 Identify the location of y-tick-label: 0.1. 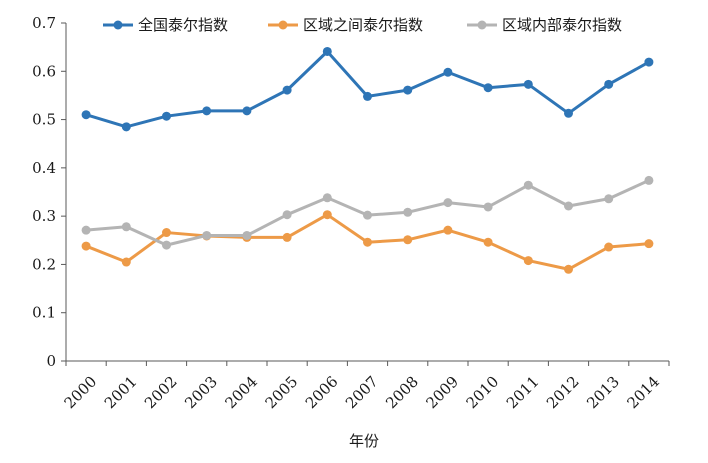
(44, 313).